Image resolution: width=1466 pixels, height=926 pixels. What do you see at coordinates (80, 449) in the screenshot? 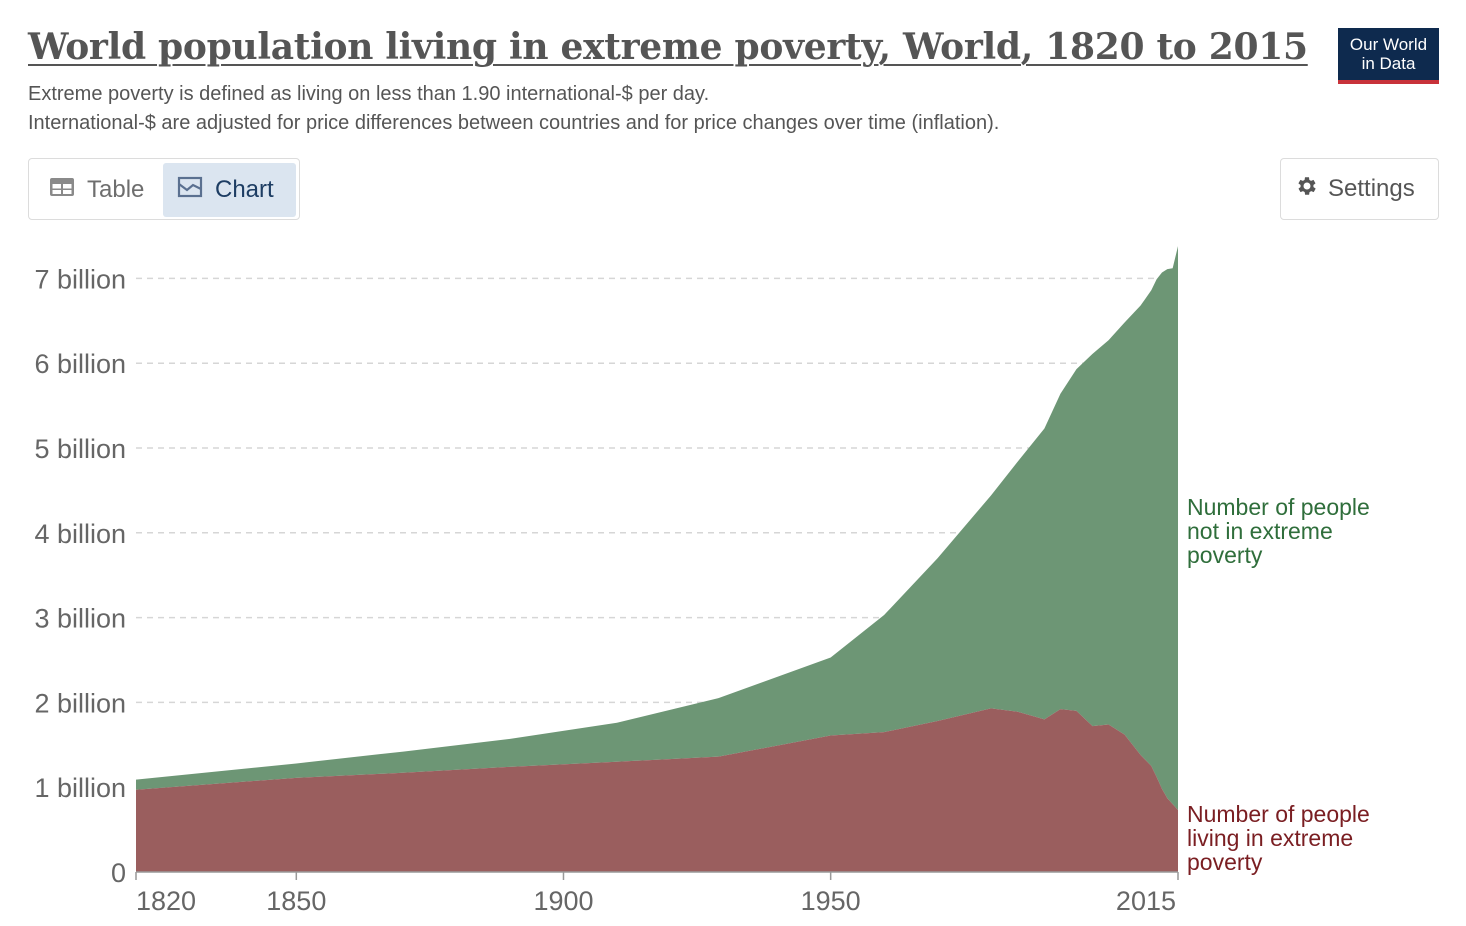
I see `y-tick-label: 5 billion` at bounding box center [80, 449].